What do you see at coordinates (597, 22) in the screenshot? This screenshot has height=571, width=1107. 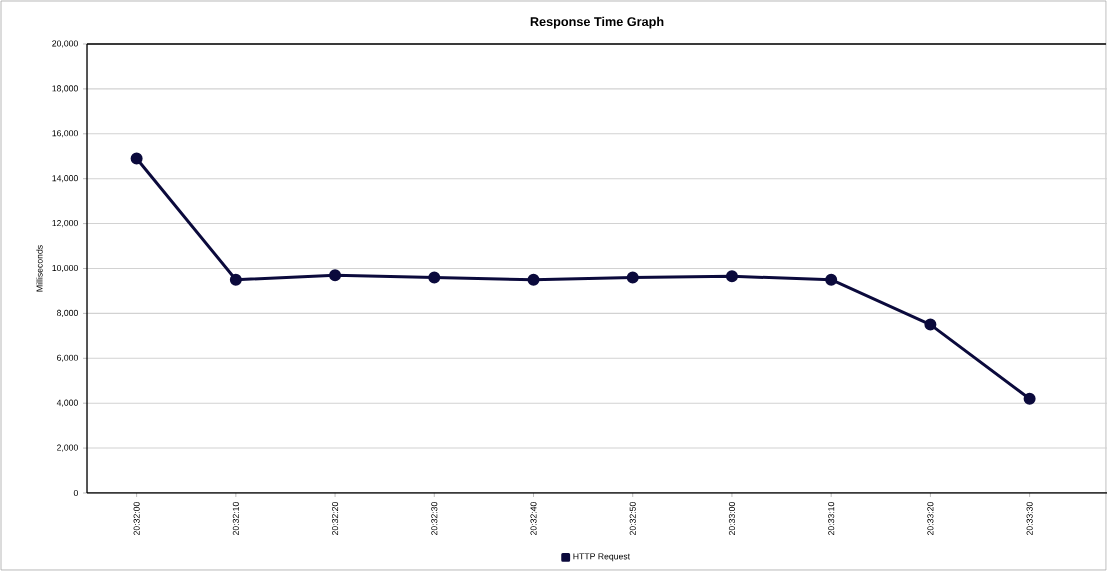 I see `chart-title: Response Time Graph` at bounding box center [597, 22].